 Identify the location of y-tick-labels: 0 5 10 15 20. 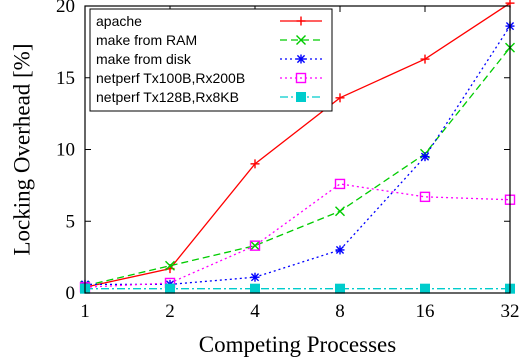
(65, 152).